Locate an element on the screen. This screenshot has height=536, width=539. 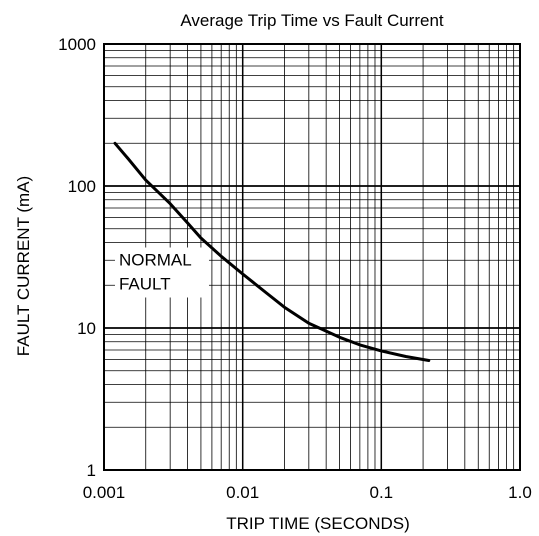
annotation-normal: NORMAL is located at coordinates (155, 259).